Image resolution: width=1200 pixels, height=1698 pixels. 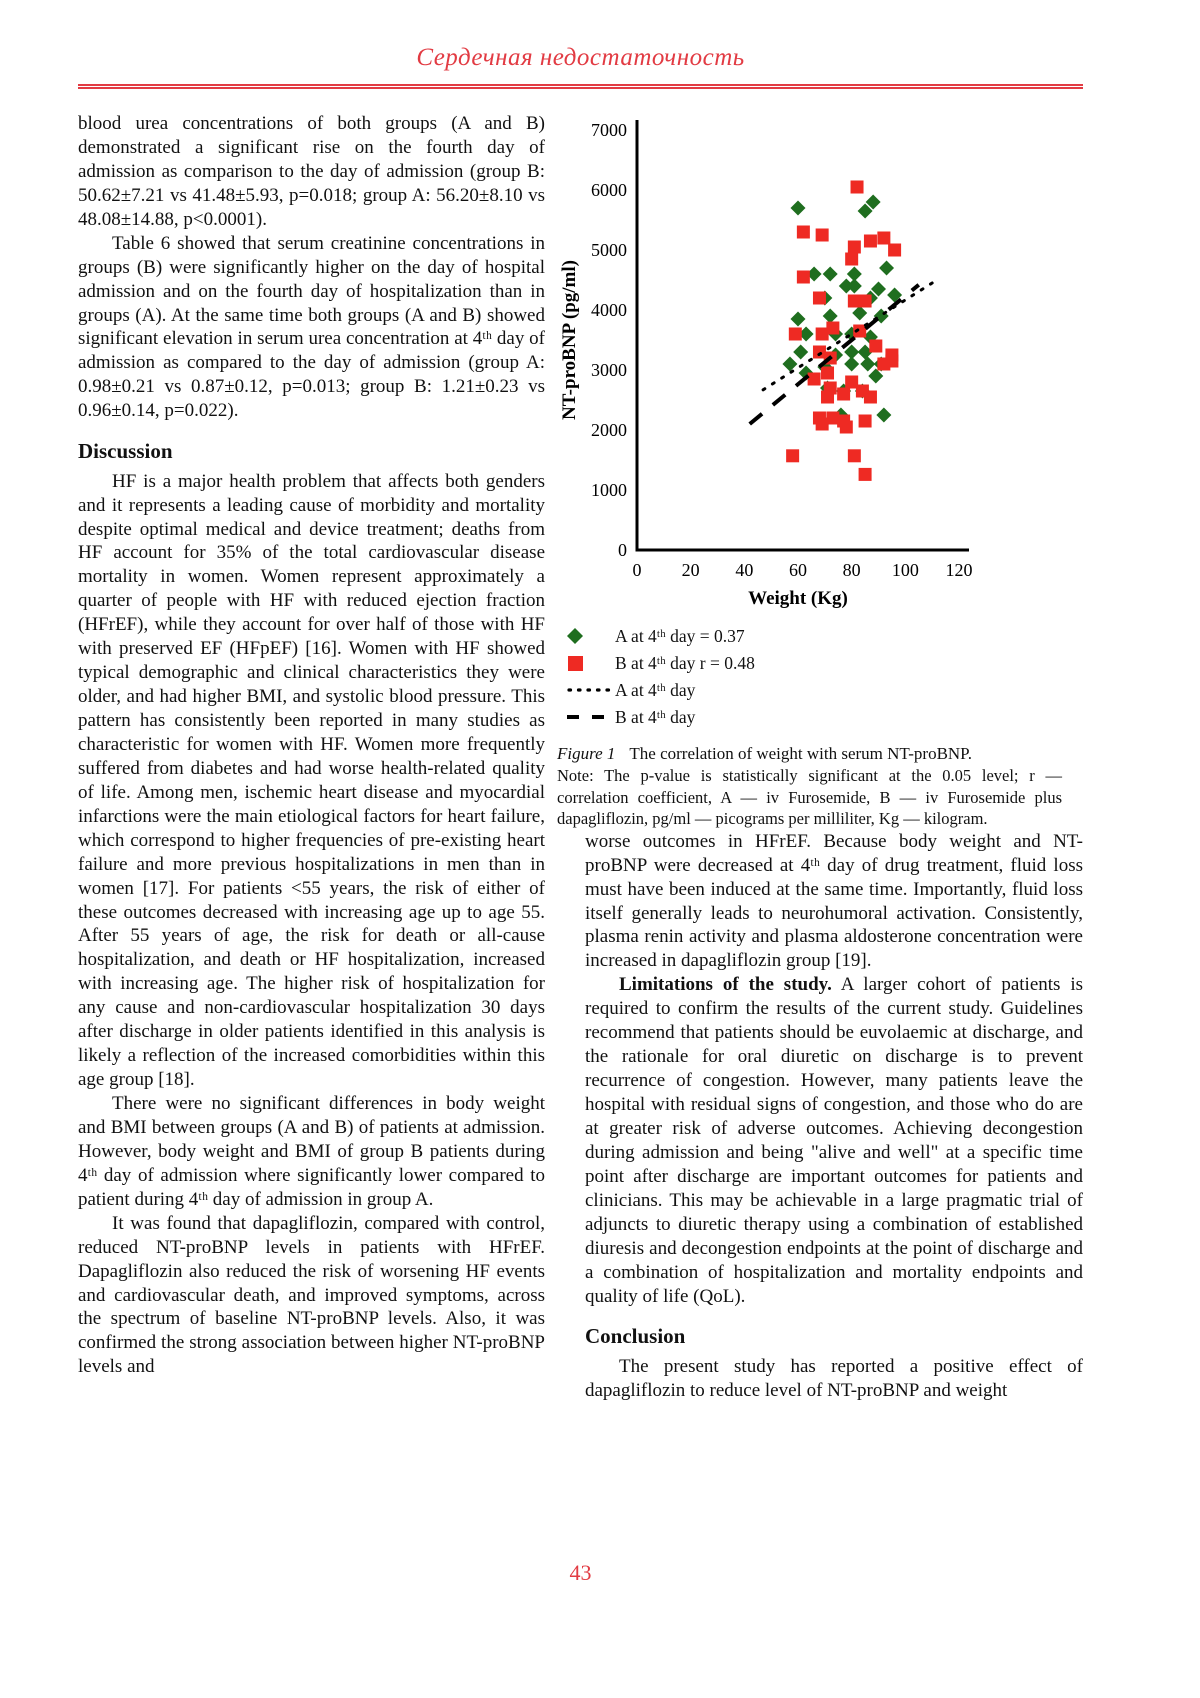 What do you see at coordinates (655, 717) in the screenshot?
I see `legend-label: B at 4ᵗʰ day` at bounding box center [655, 717].